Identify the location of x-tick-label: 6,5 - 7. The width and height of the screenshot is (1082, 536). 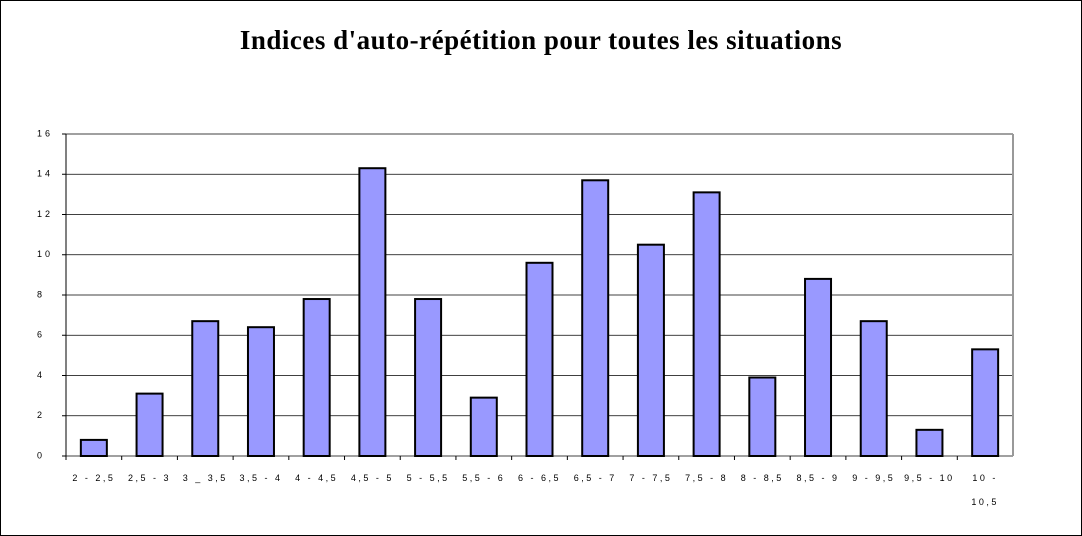
(595, 478).